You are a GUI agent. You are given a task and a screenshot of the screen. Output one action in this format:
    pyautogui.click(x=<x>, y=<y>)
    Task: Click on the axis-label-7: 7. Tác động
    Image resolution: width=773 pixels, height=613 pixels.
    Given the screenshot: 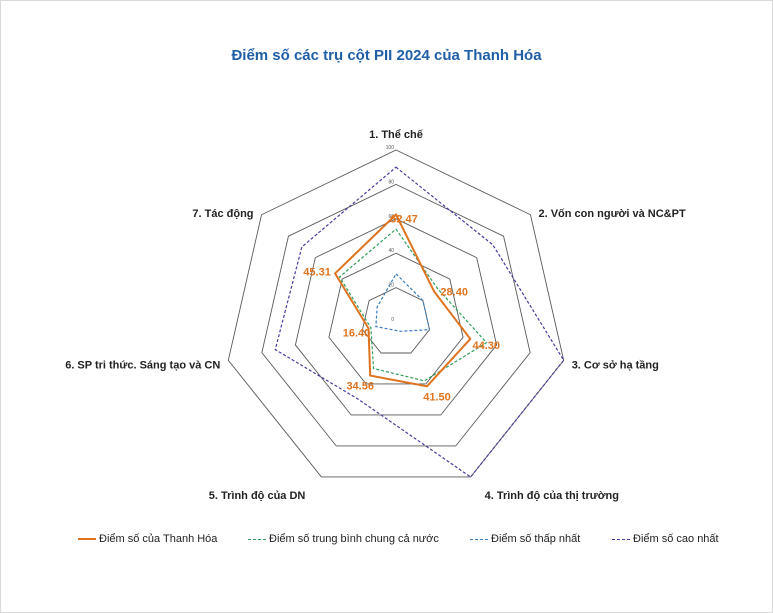 What is the action you would take?
    pyautogui.click(x=222, y=214)
    